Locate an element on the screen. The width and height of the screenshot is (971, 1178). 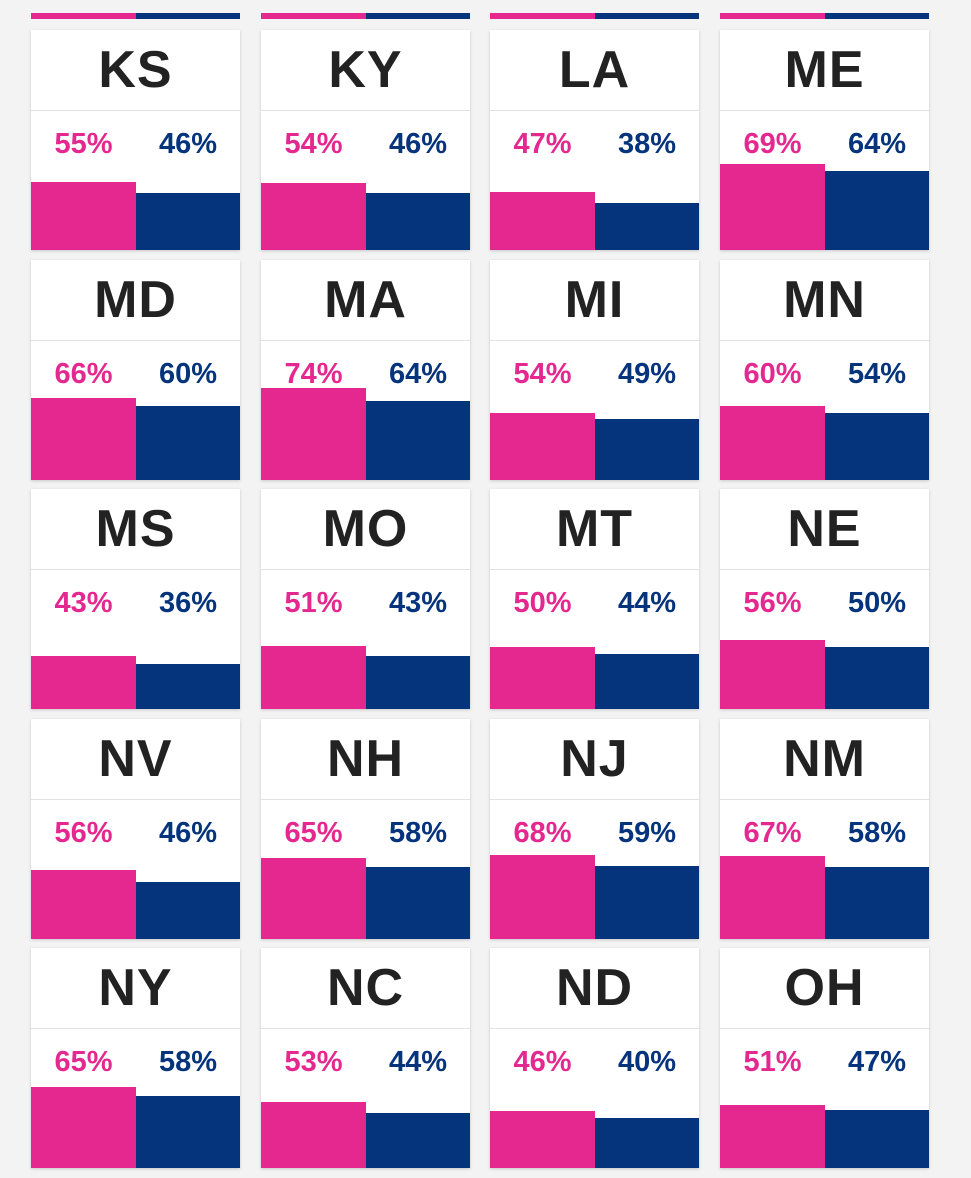
value-label-blue: 43% is located at coordinates (418, 603).